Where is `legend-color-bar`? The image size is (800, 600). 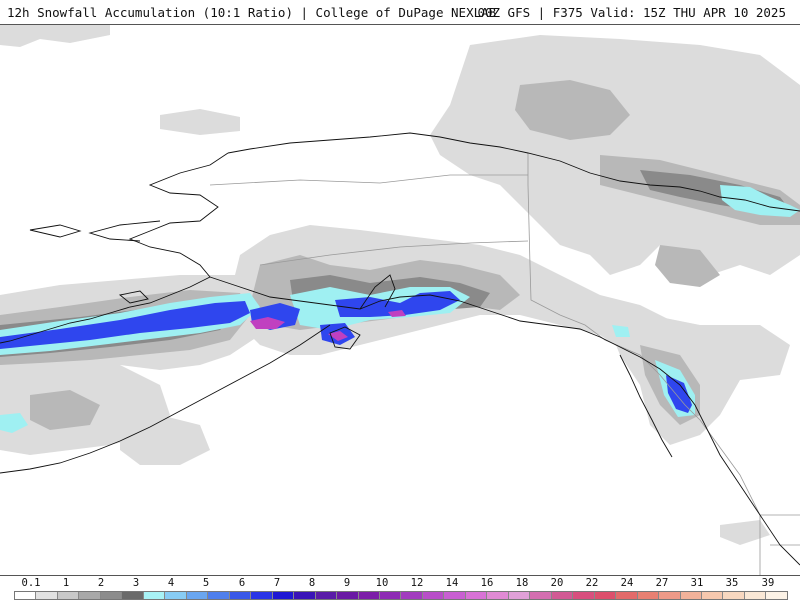
legend-color-bar is located at coordinates (401, 595).